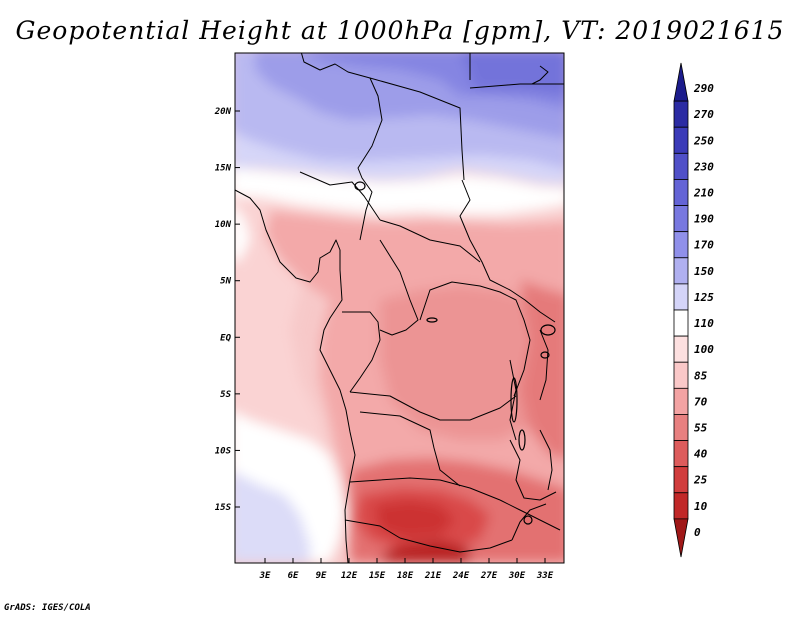  Describe the element at coordinates (225, 395) in the screenshot. I see `lat-label: 5S` at that location.